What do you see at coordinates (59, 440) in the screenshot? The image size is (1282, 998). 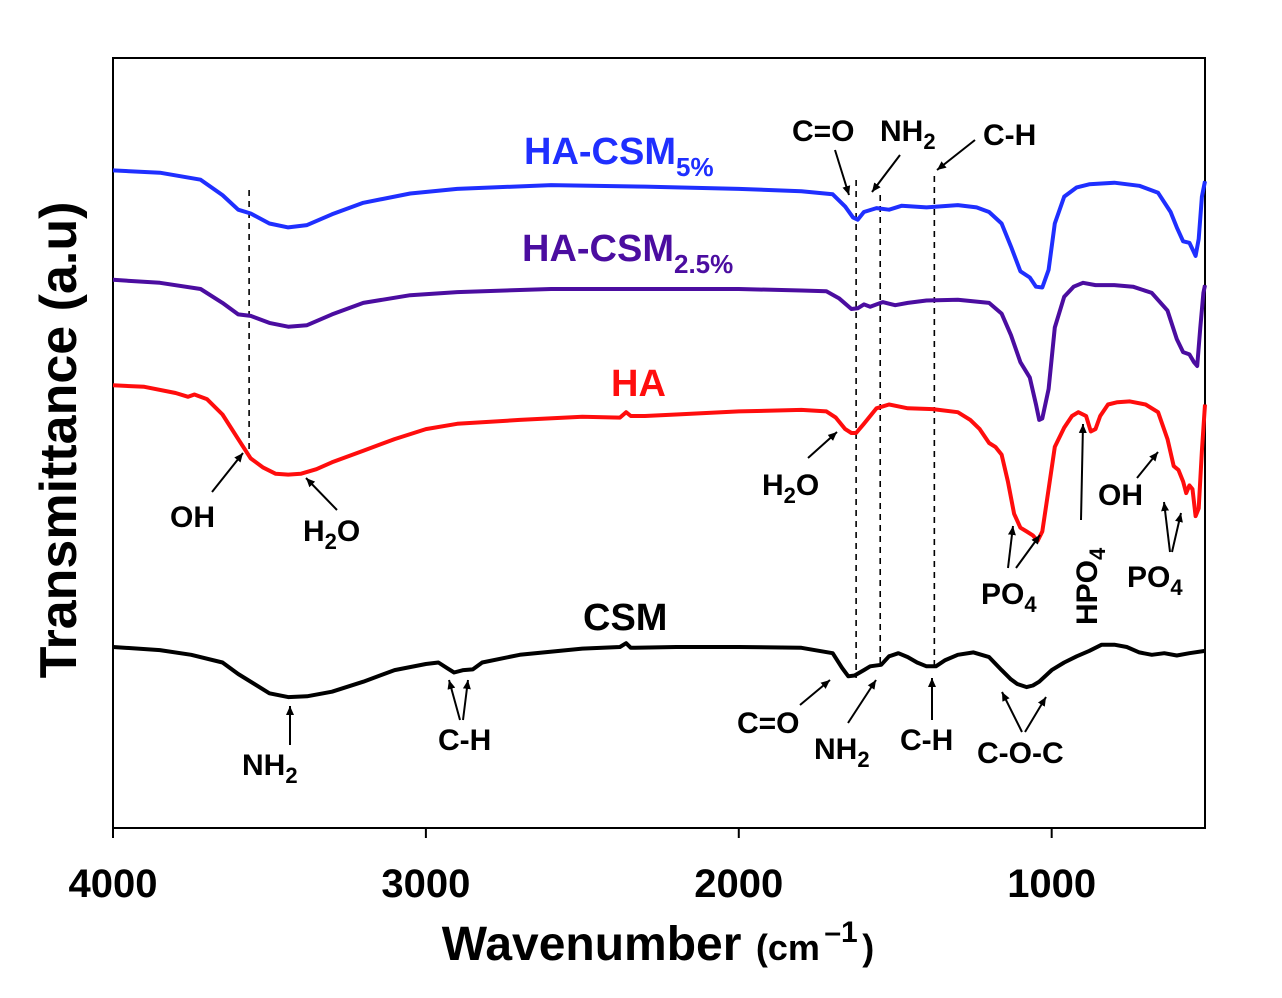 I see `y-axis-label: Transmittance (a.u)` at bounding box center [59, 440].